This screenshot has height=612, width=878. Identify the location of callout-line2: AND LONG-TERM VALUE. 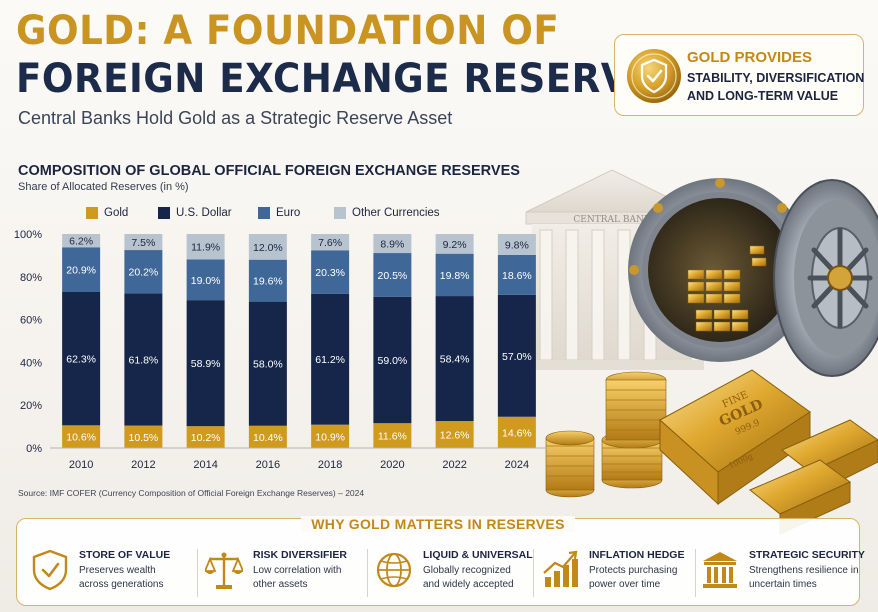
(763, 96).